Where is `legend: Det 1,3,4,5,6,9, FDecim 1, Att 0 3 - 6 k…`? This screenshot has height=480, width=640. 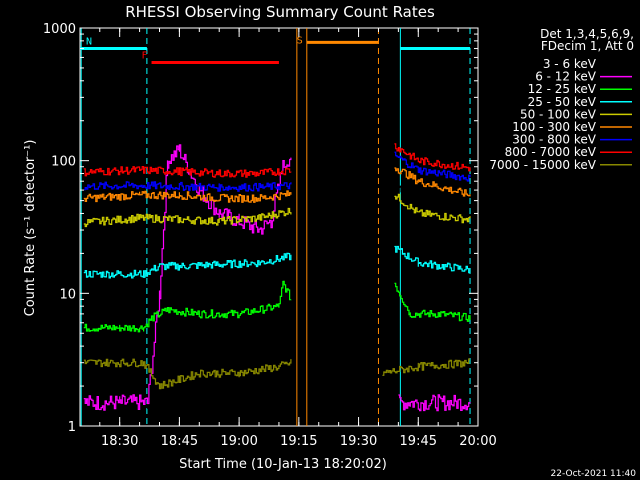 legend: Det 1,3,4,5,6,9, FDecim 1, Att 0 3 - 6 k… is located at coordinates (557, 101).